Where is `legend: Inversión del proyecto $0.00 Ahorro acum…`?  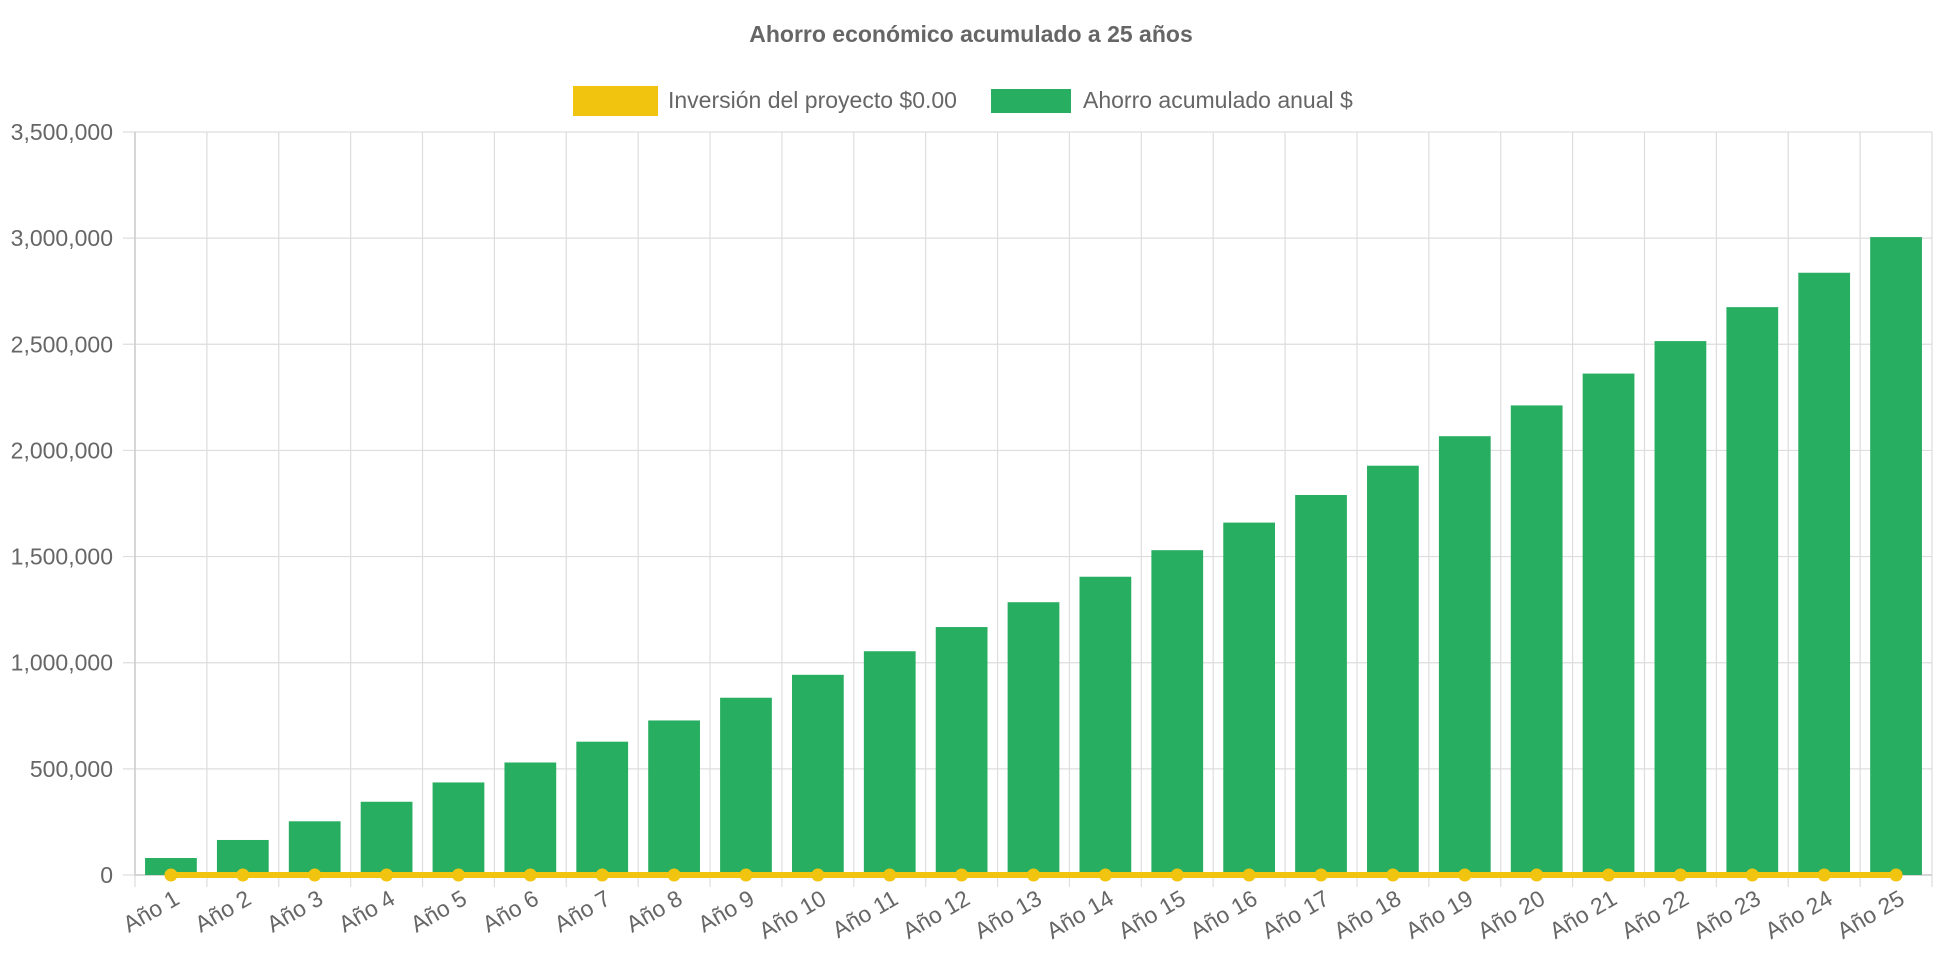
legend: Inversión del proyecto $0.00 Ahorro acum… is located at coordinates (963, 101).